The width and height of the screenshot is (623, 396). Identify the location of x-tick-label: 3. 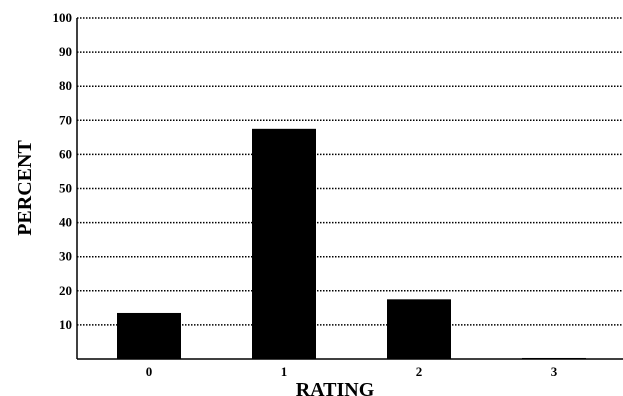
(554, 371).